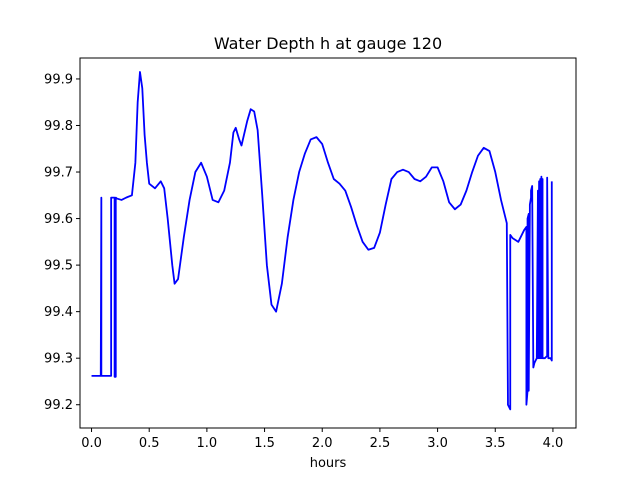 Image resolution: width=640 pixels, height=480 pixels. I want to click on y-tick-label: 99.3, so click(58, 359).